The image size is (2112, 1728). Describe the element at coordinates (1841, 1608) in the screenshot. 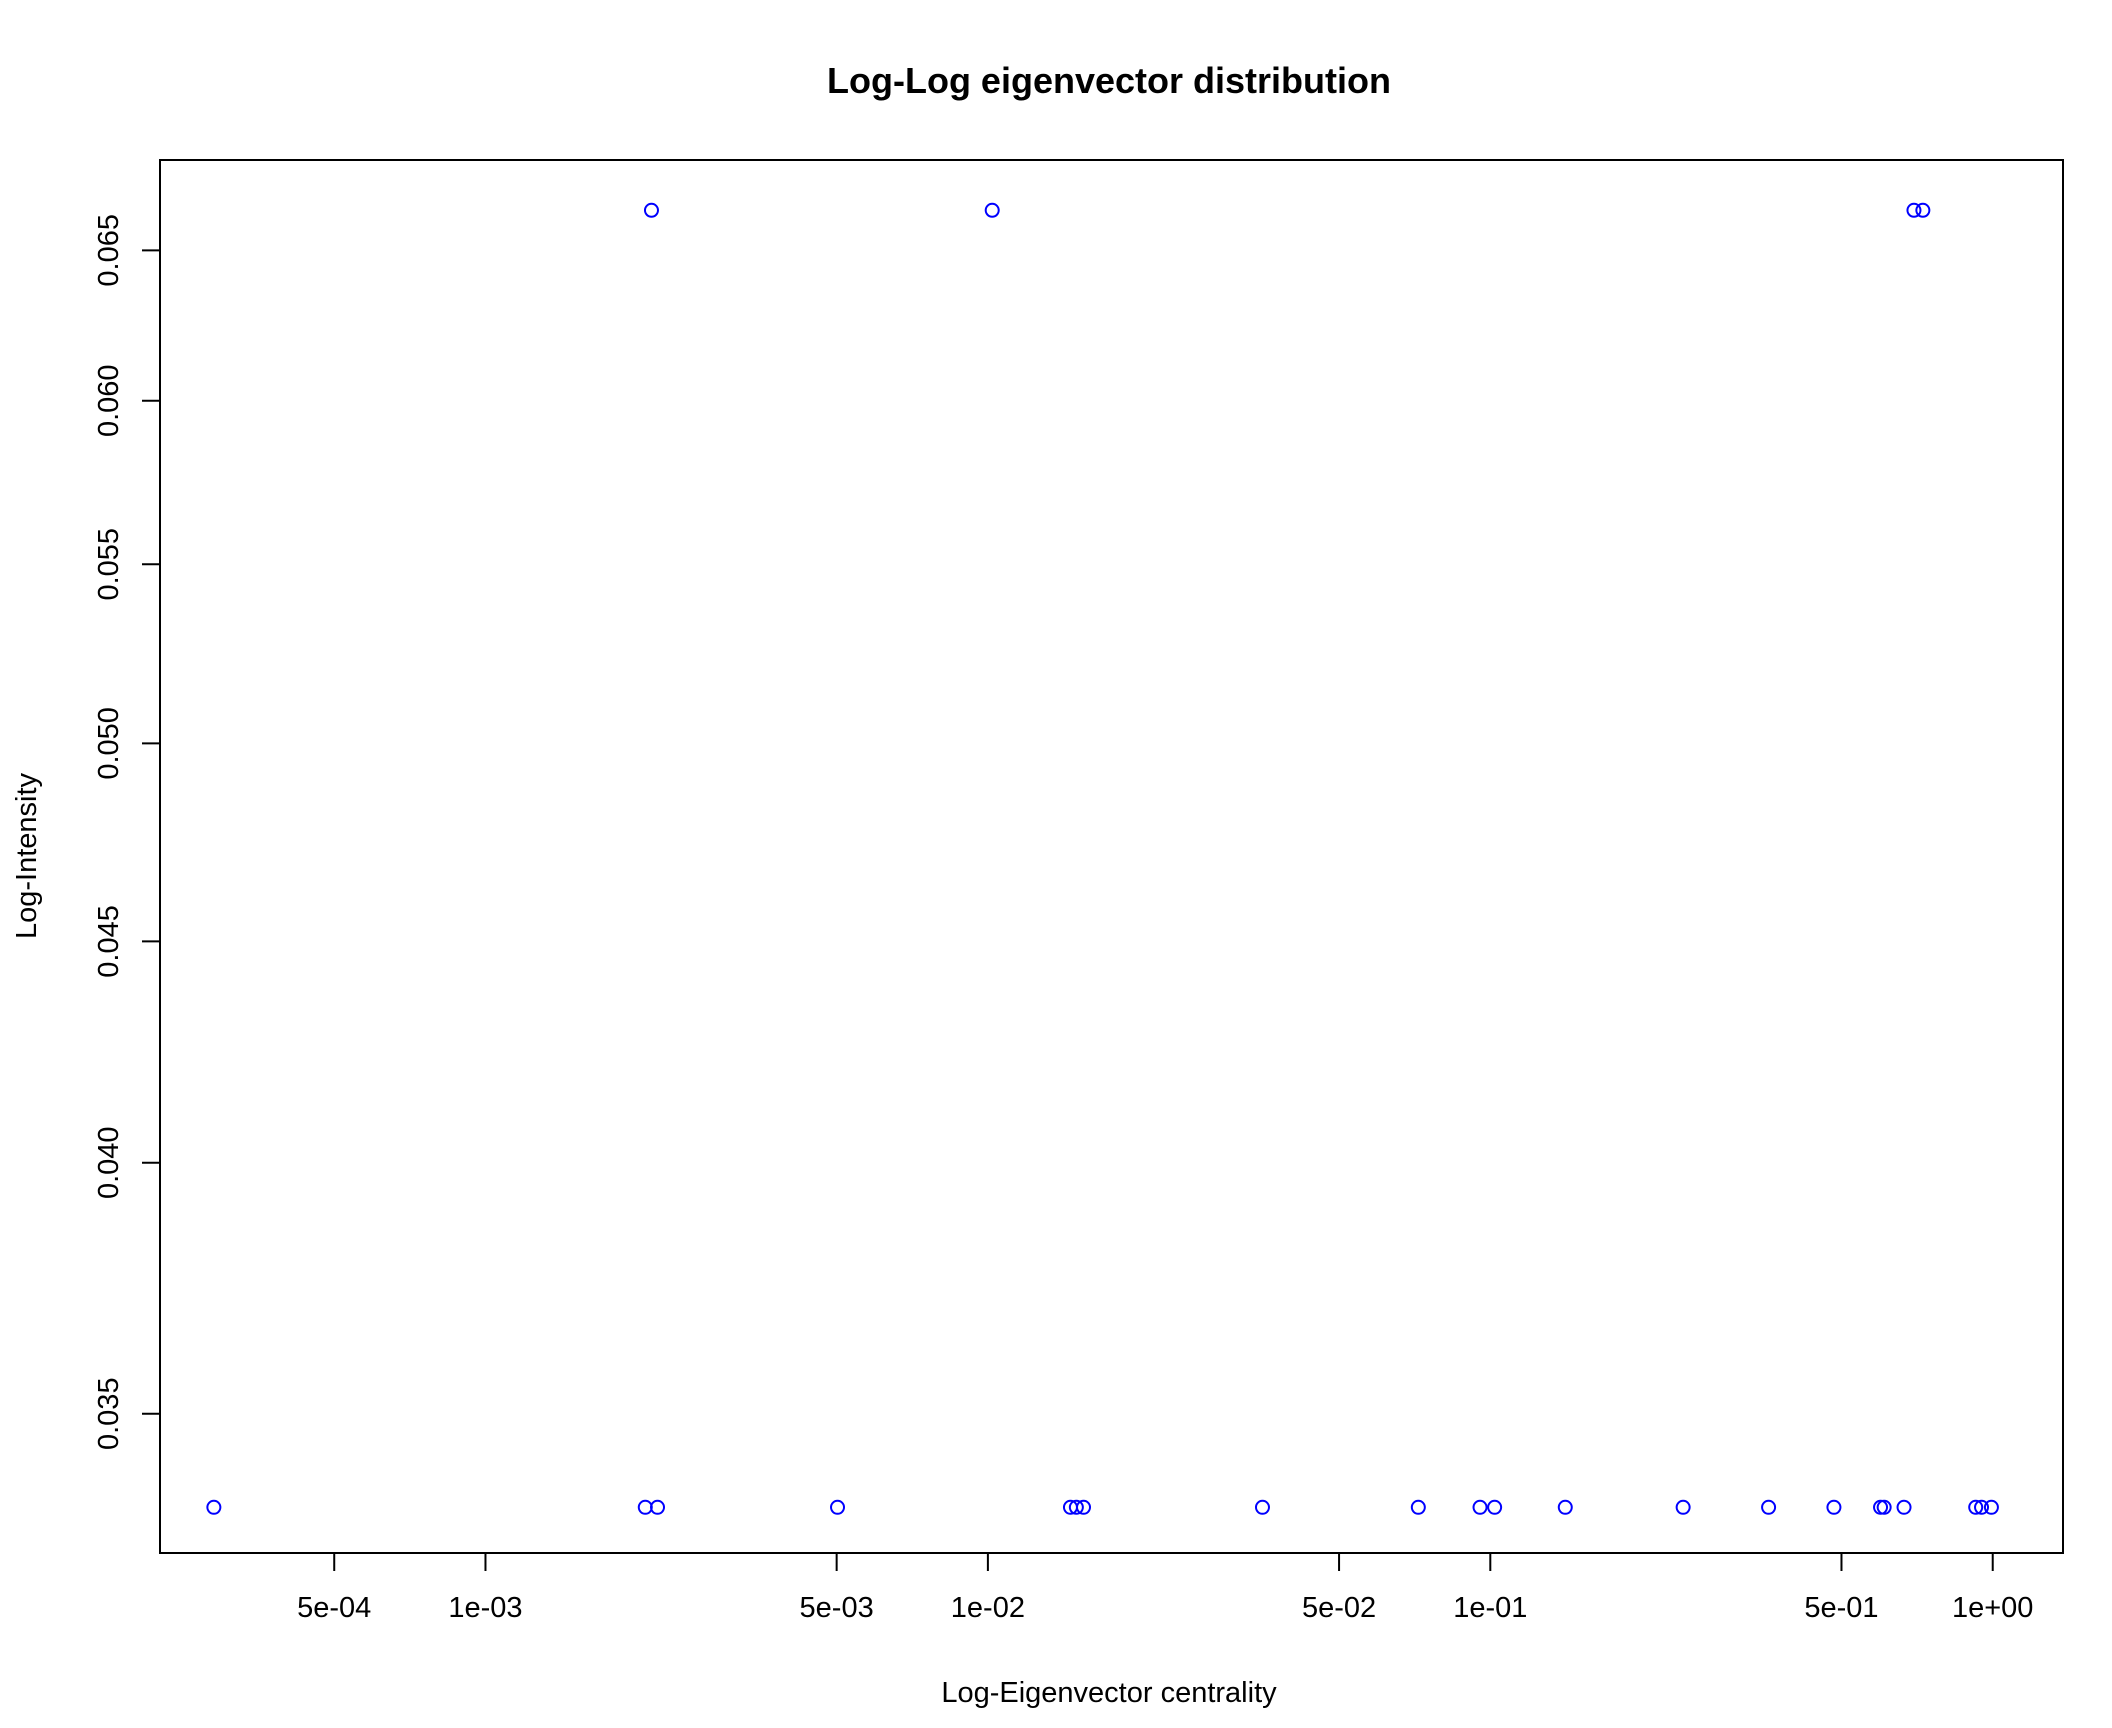

I see `x-tick-label: 5e-01` at that location.